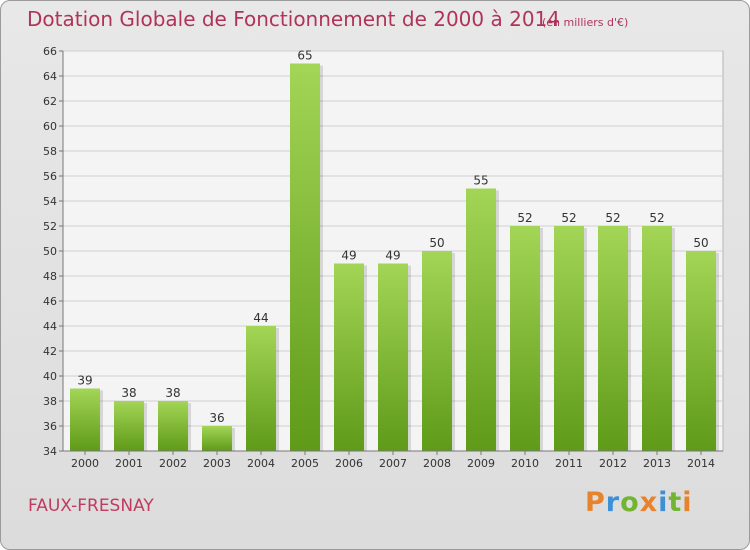 This screenshot has height=550, width=750. I want to click on y-tick-label: 48, so click(50, 276).